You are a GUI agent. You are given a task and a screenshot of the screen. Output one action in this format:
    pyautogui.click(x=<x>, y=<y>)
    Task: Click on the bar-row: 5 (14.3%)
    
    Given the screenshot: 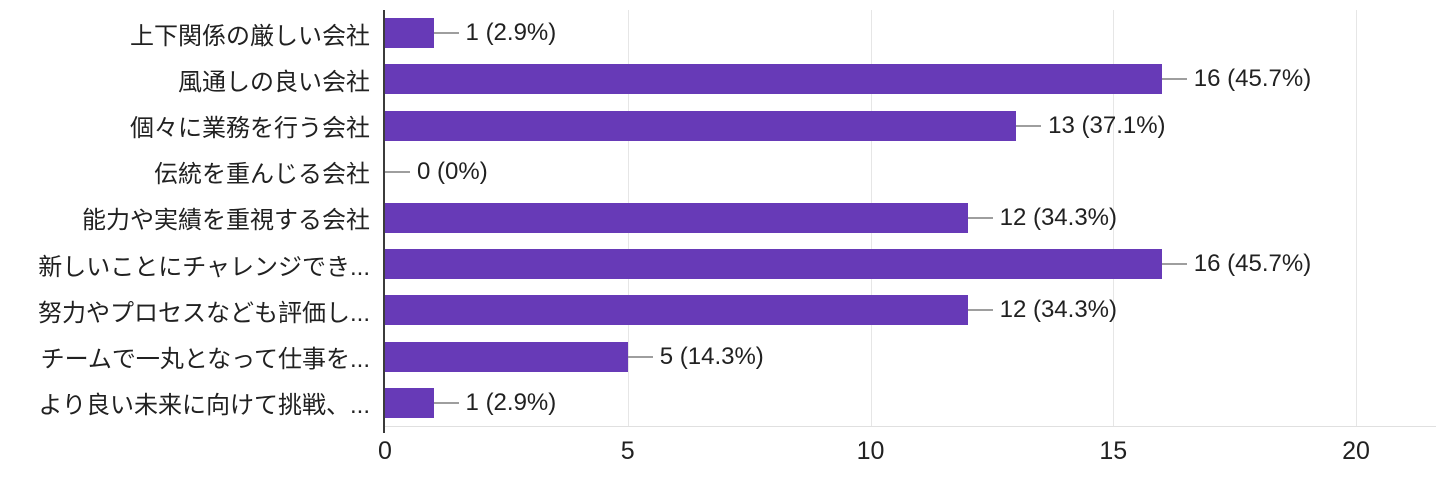 What is the action you would take?
    pyautogui.click(x=870, y=357)
    